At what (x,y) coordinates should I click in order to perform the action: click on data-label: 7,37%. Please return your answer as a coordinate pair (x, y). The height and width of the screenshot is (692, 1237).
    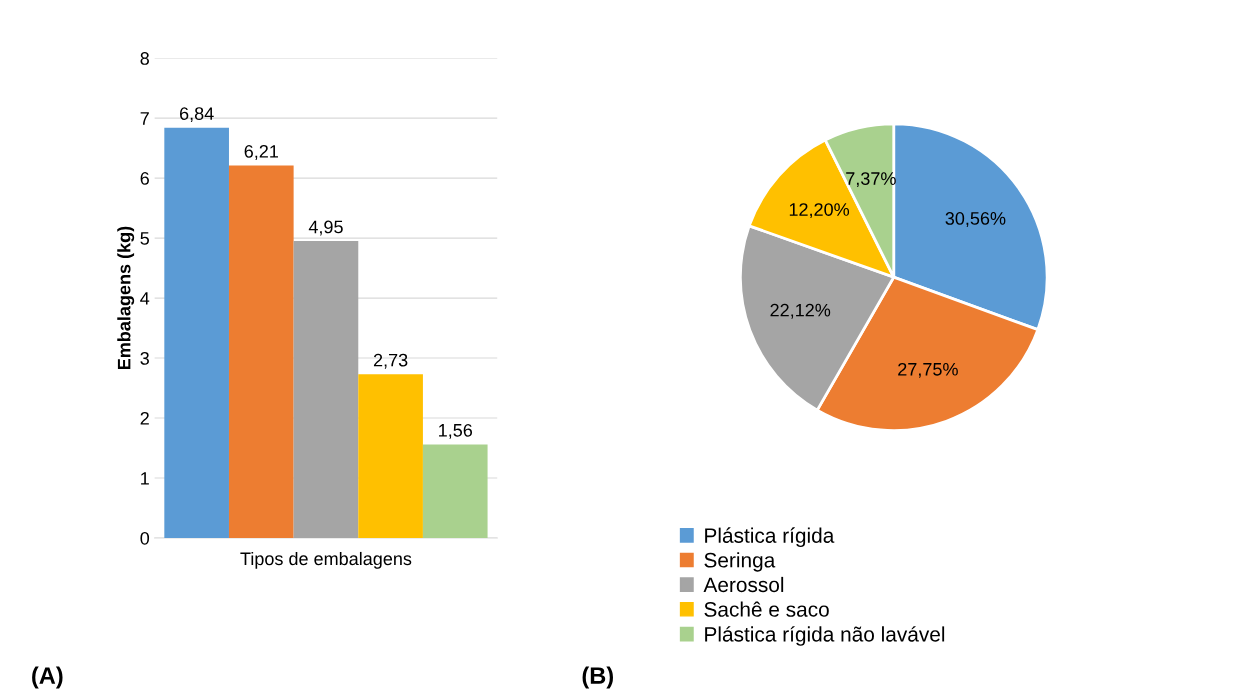
    Looking at the image, I should click on (871, 180).